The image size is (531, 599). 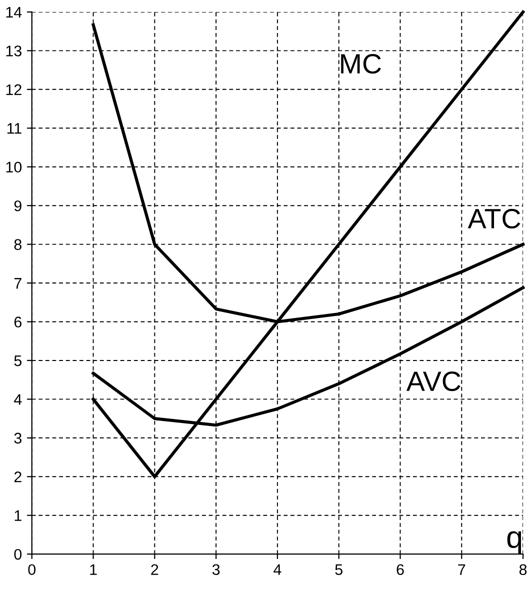 I want to click on x-axis-title: q, so click(x=514, y=542).